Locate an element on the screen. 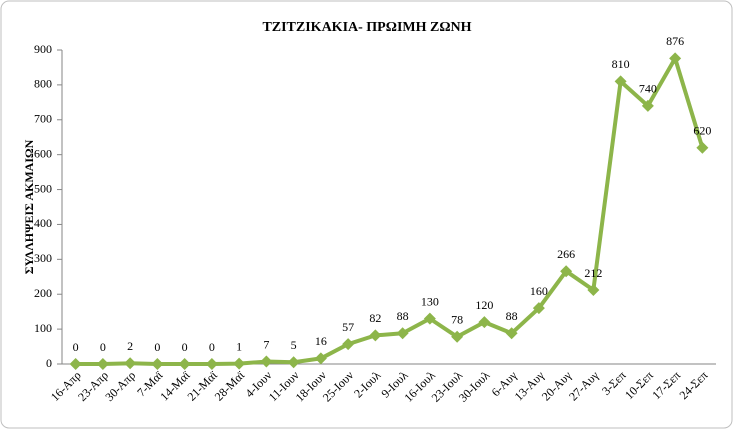 The height and width of the screenshot is (430, 734). data-label: 160 is located at coordinates (539, 291).